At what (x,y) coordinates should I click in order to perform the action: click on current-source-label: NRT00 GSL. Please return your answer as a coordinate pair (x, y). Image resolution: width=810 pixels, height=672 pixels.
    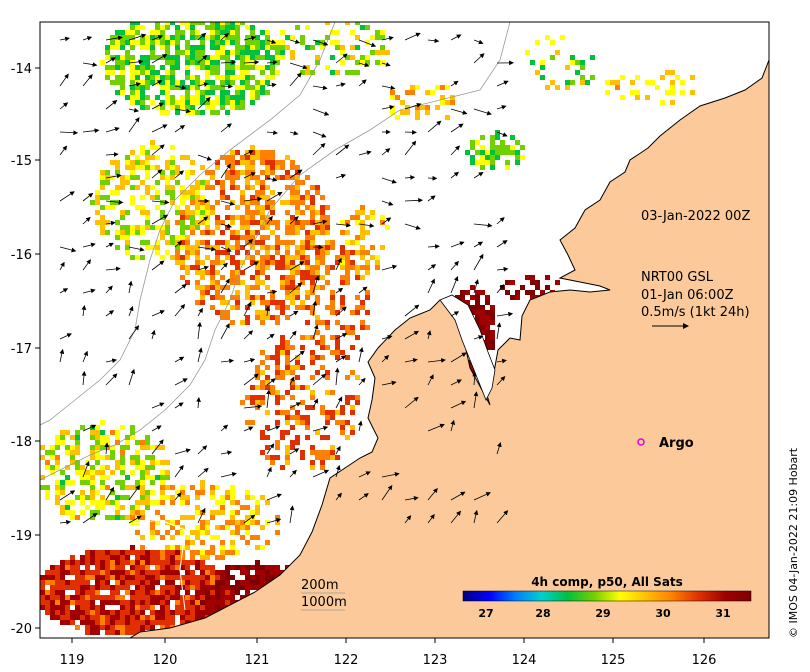
    Looking at the image, I should click on (677, 277).